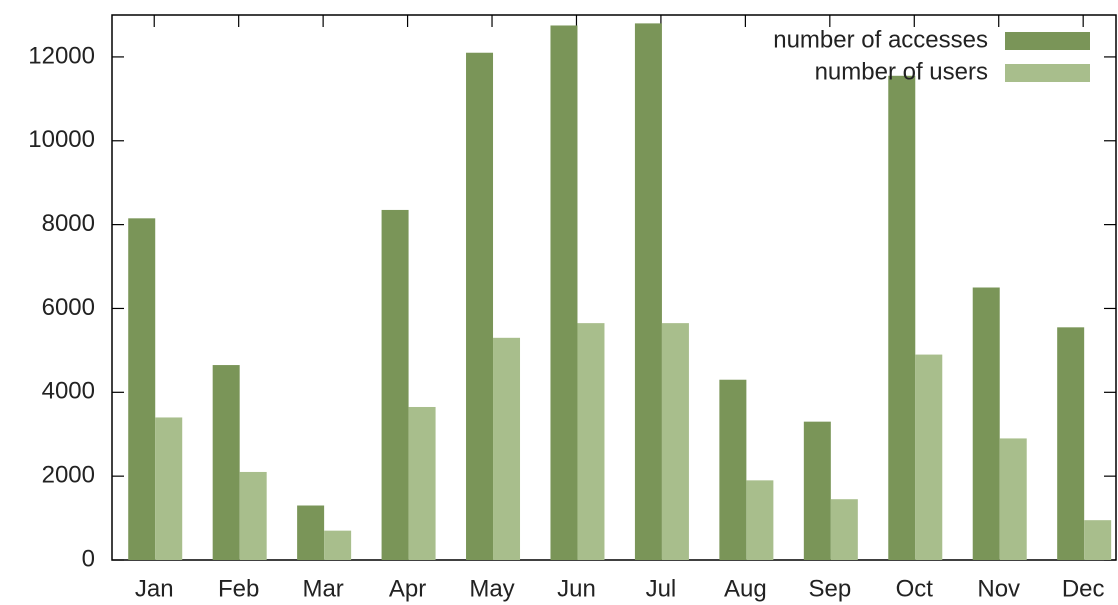  Describe the element at coordinates (68, 307) in the screenshot. I see `y-tick-label: 6000` at that location.